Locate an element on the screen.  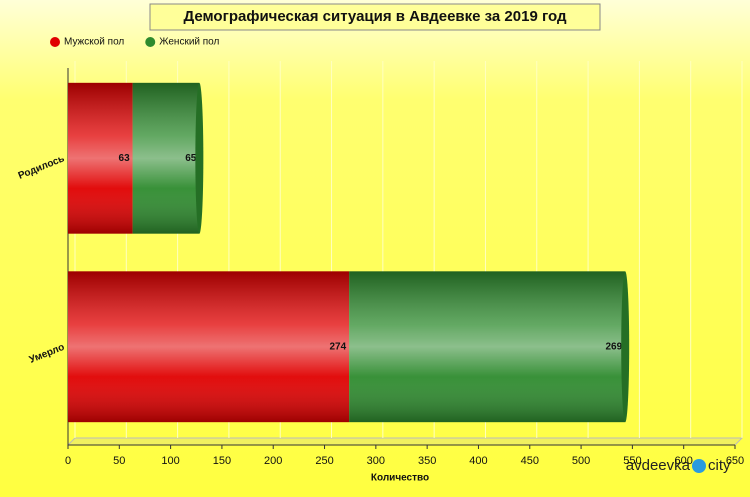
floor is located at coordinates (405, 441).